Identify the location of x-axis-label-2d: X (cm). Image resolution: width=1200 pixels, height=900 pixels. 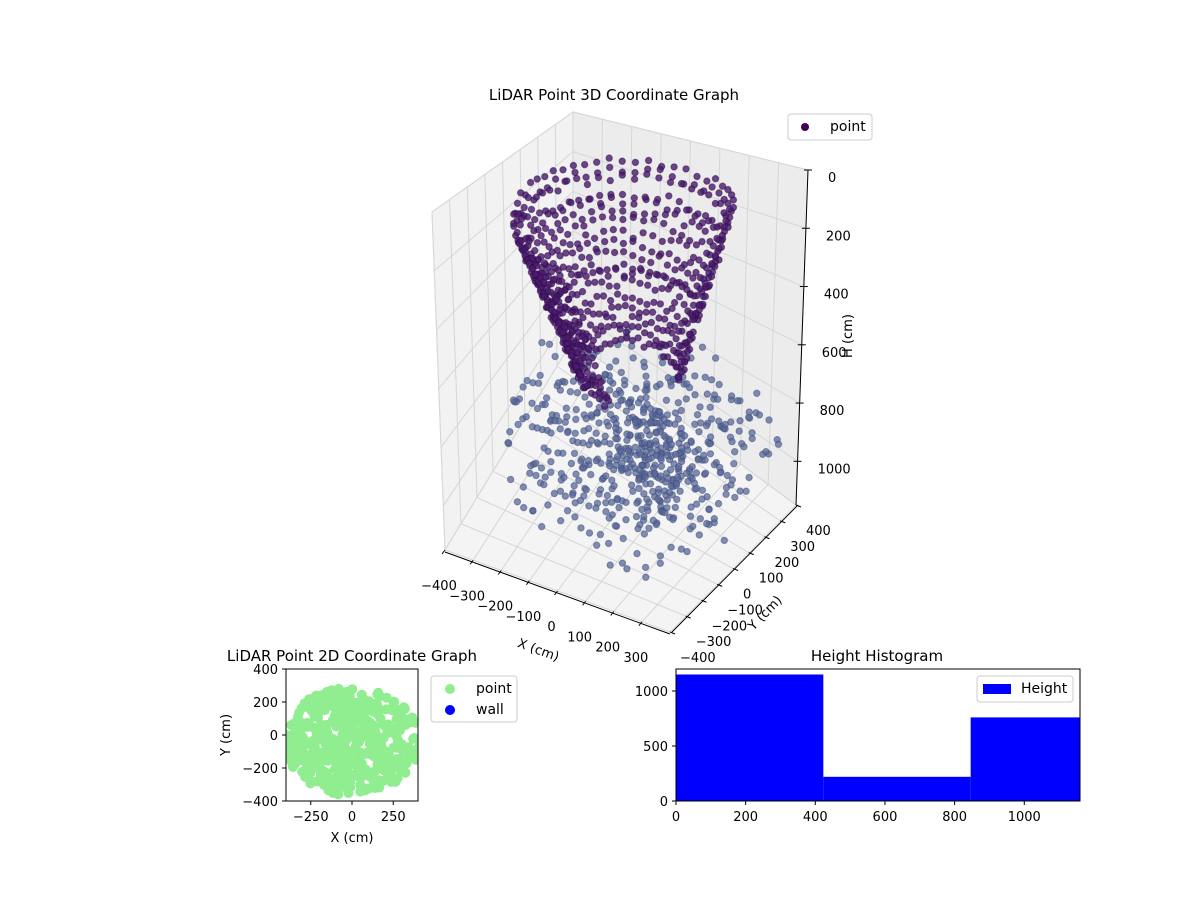
(352, 838).